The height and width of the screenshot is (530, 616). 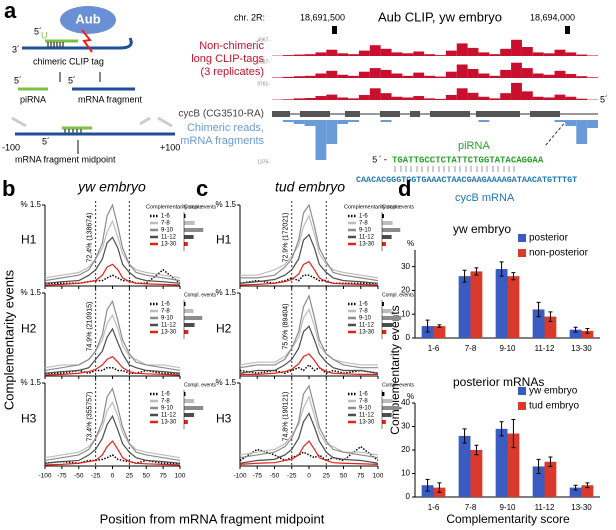 What do you see at coordinates (110, 99) in the screenshot?
I see `mrna-label: mRNA fragment` at bounding box center [110, 99].